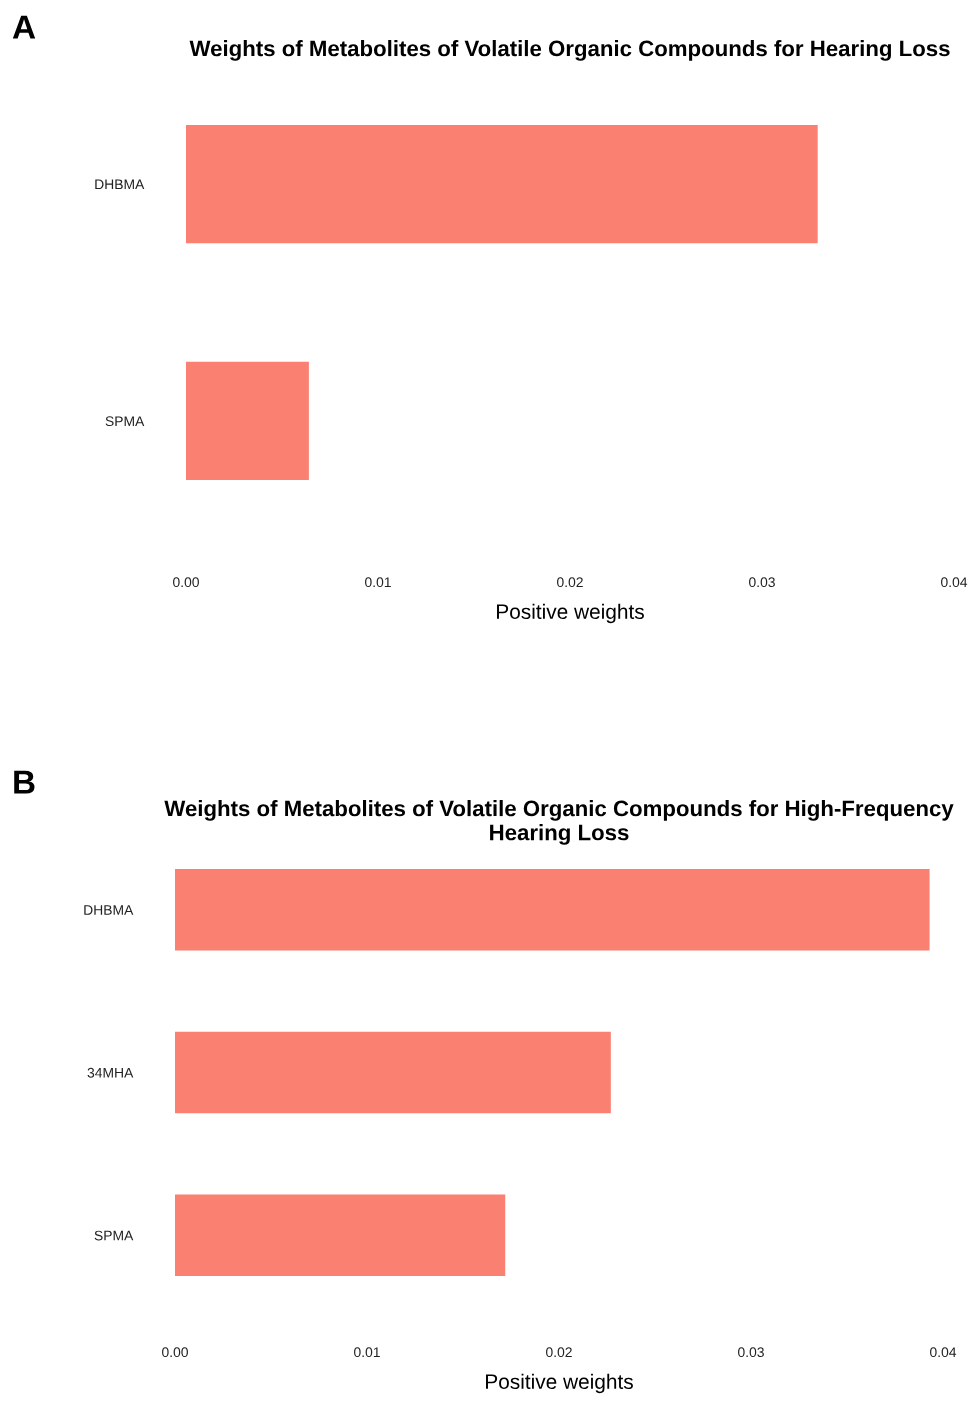  Describe the element at coordinates (24, 782) in the screenshot. I see `text: B` at that location.